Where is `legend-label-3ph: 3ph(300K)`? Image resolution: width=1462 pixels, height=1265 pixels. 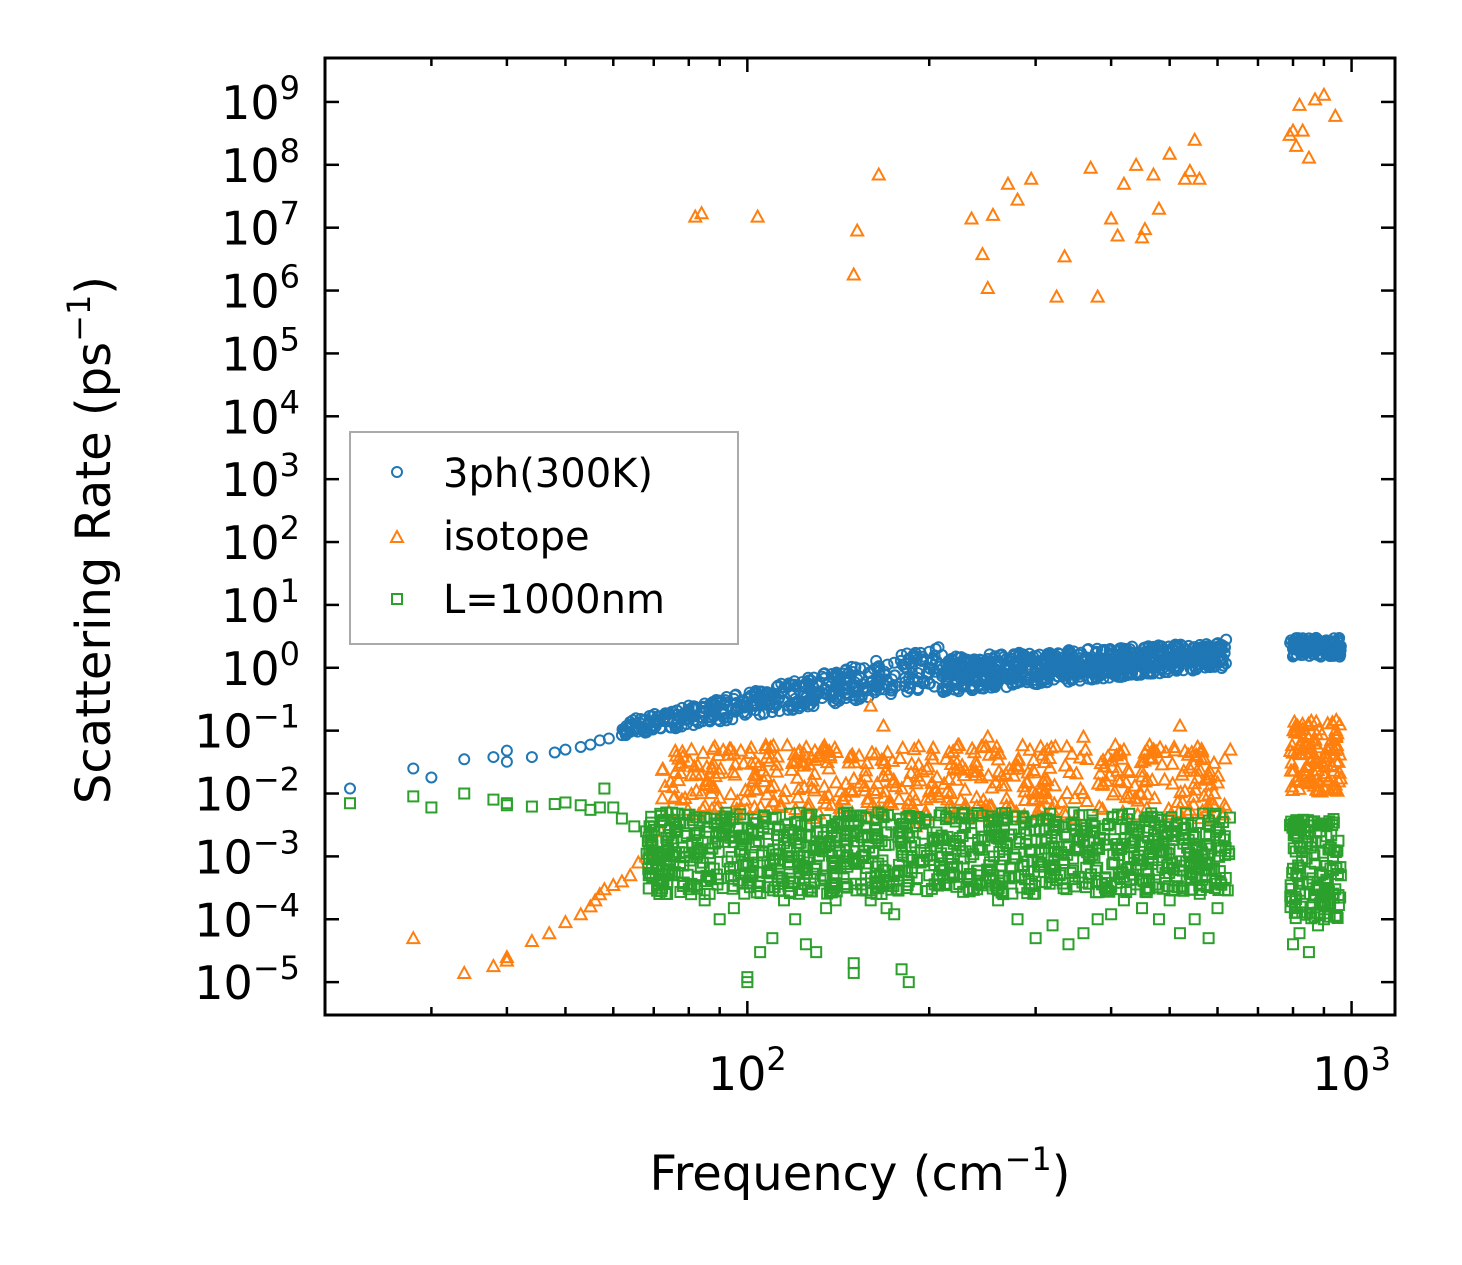
legend-label-3ph: 3ph(300K) is located at coordinates (548, 474).